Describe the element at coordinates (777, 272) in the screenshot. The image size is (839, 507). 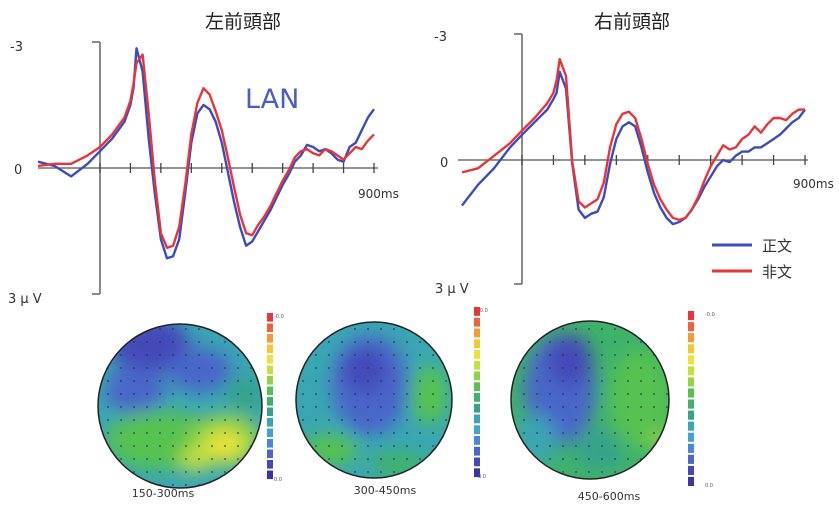
I see `legend-label-hibun: 非文` at that location.